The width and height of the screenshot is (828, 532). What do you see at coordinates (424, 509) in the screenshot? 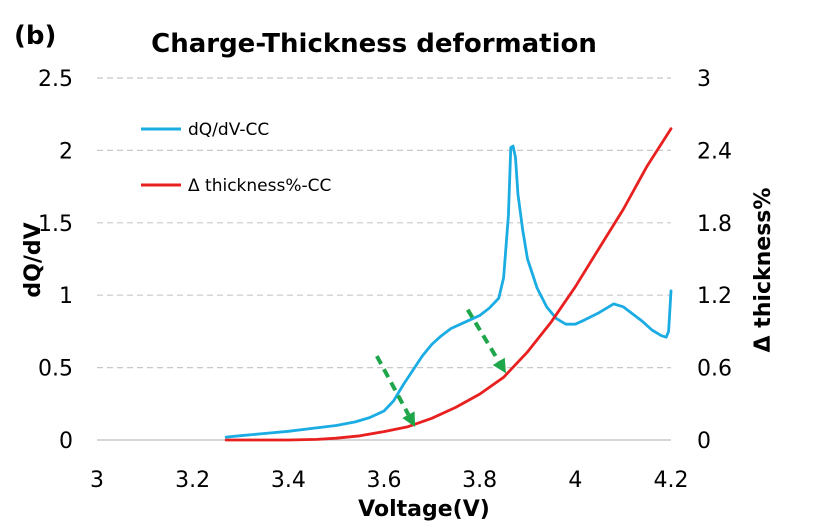
I see `x-axis-label: Voltage(V)` at bounding box center [424, 509].